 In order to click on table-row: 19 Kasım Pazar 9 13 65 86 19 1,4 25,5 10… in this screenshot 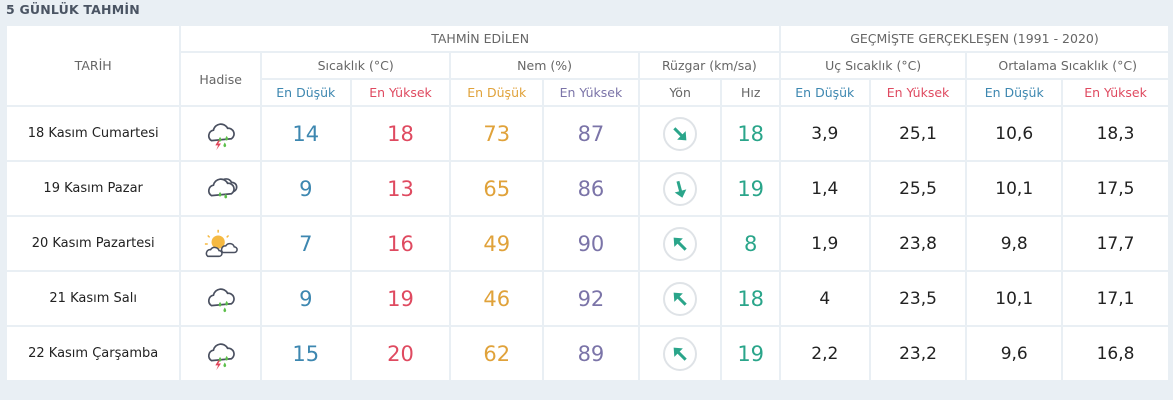, I will do `click(587, 188)`.